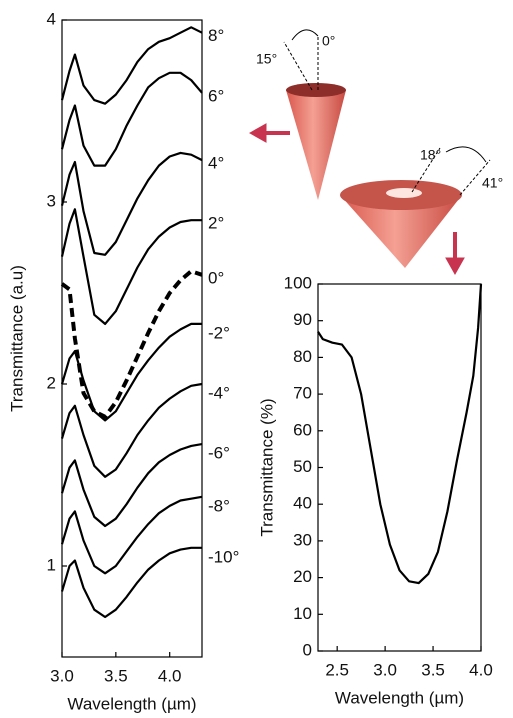 Image resolution: width=513 pixels, height=718 pixels. Describe the element at coordinates (266, 467) in the screenshot. I see `y-axis-title: Transmittance (%)` at that location.